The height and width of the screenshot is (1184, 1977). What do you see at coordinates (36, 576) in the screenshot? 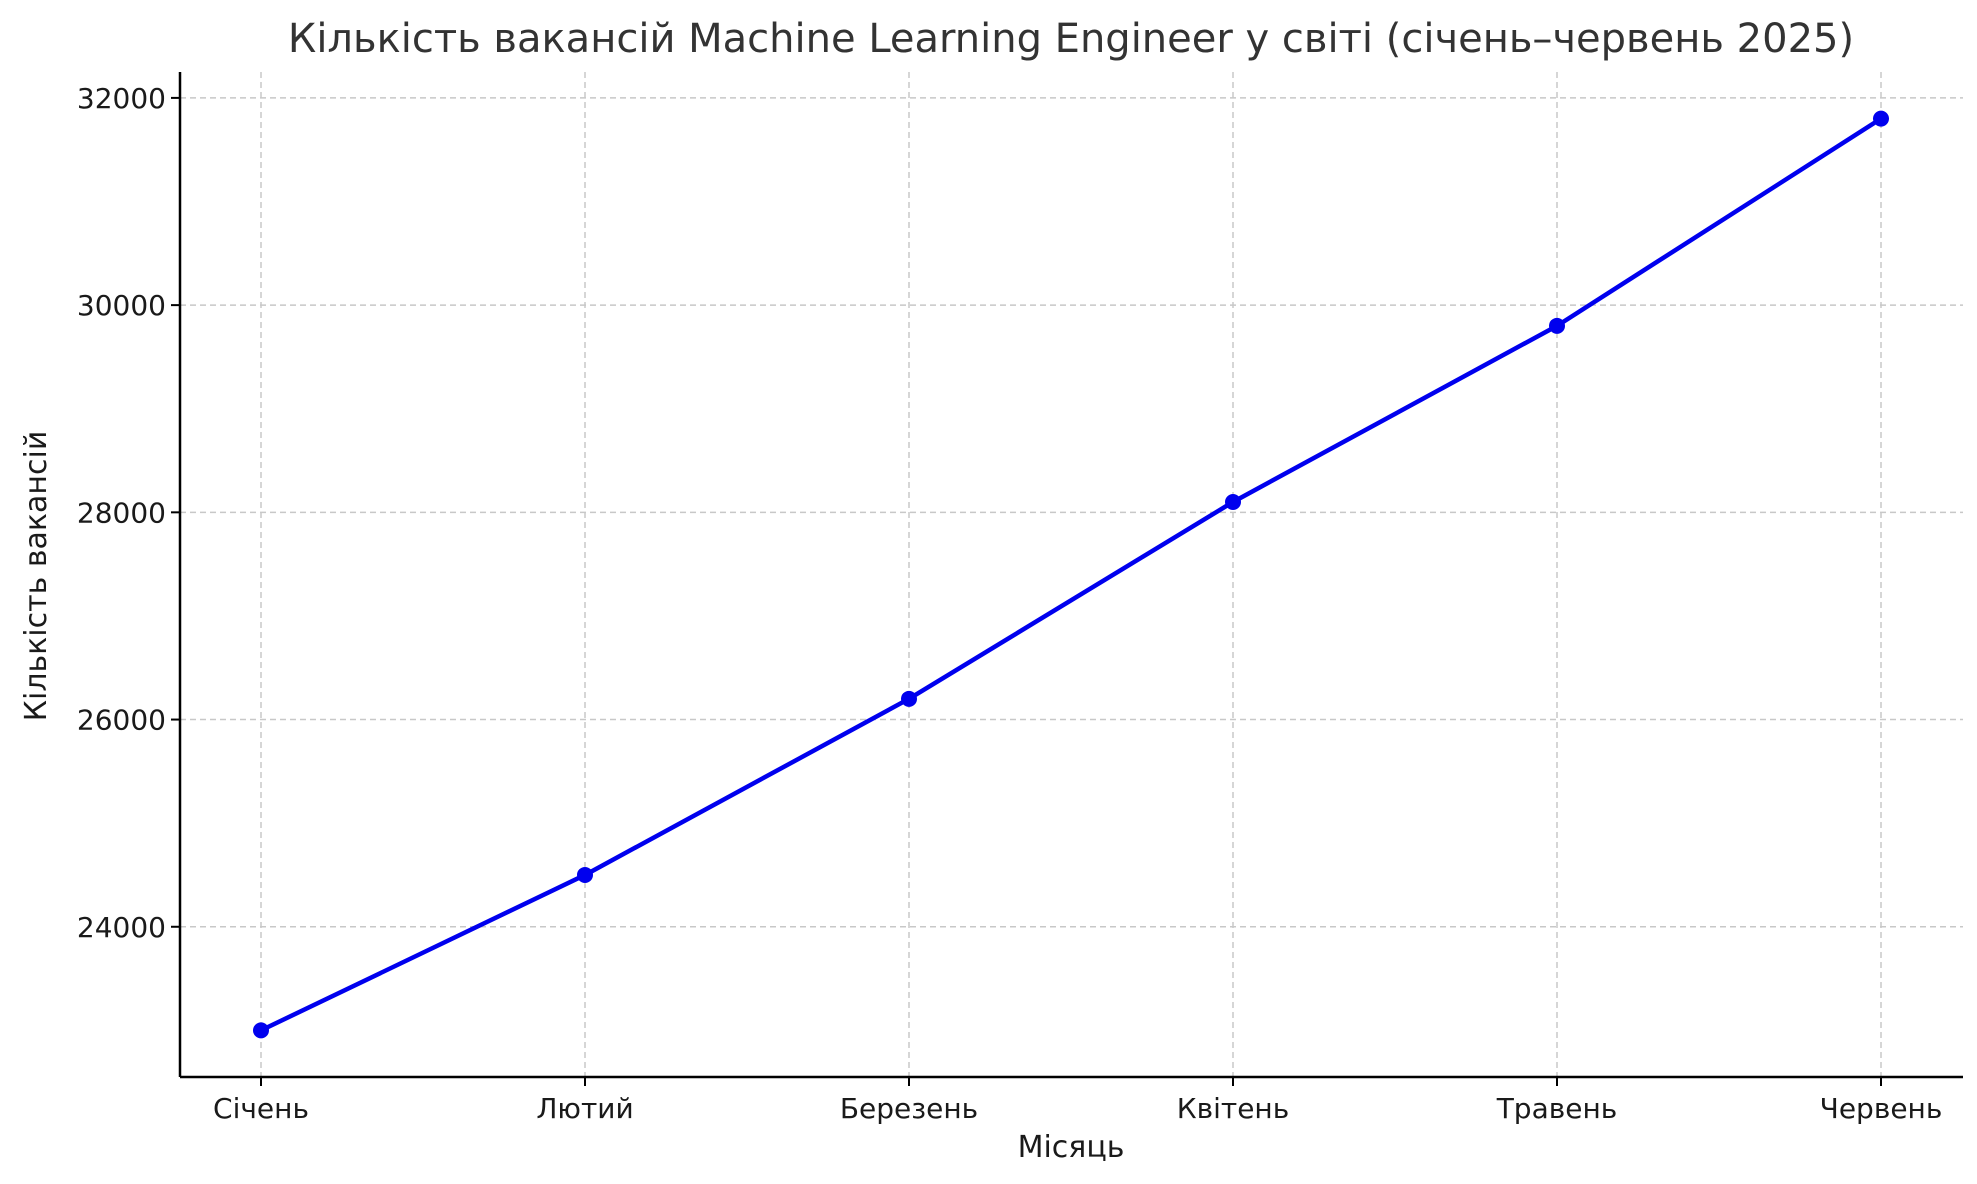
I see `y-axis-label: Кількість вакансій` at bounding box center [36, 576].